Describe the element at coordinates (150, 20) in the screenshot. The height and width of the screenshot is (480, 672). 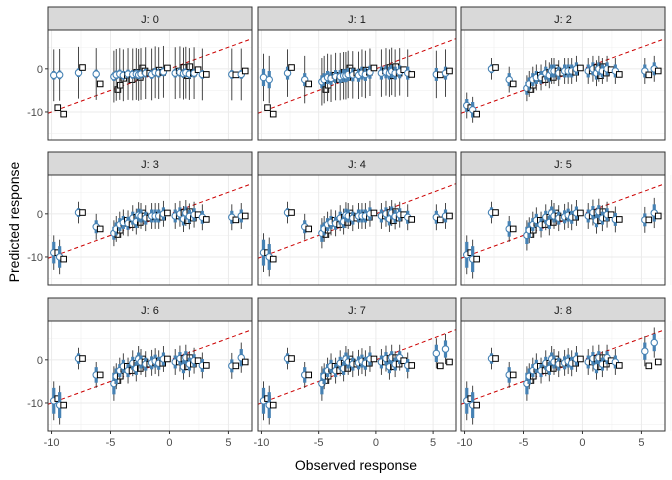
I see `facet-strip-label: J: 0` at that location.